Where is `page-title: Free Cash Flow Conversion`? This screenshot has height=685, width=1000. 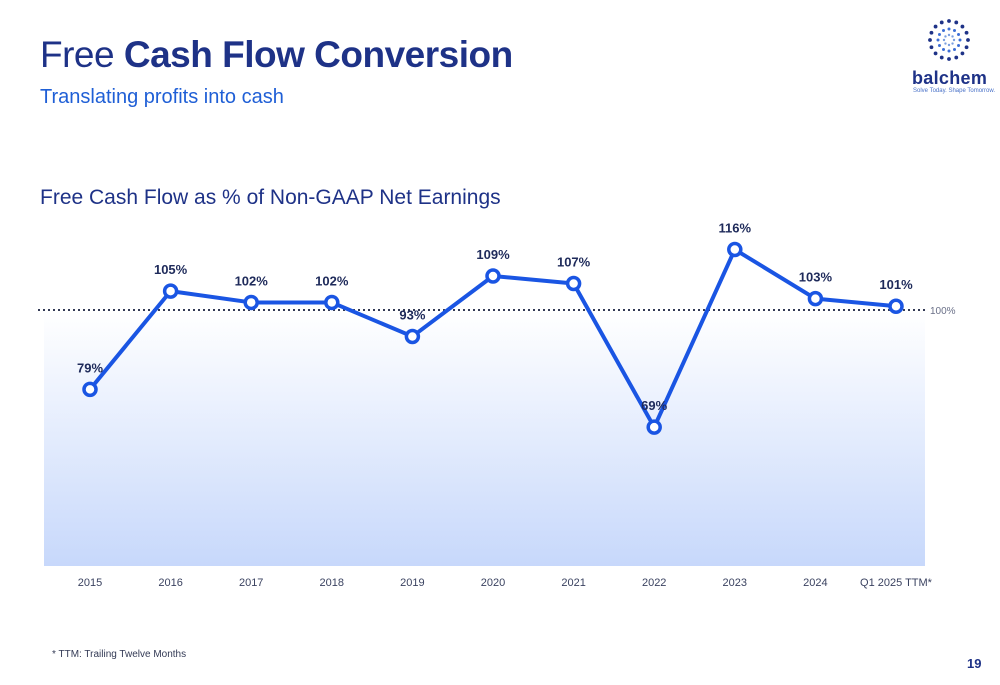
page-title: Free Cash Flow Conversion is located at coordinates (276, 55).